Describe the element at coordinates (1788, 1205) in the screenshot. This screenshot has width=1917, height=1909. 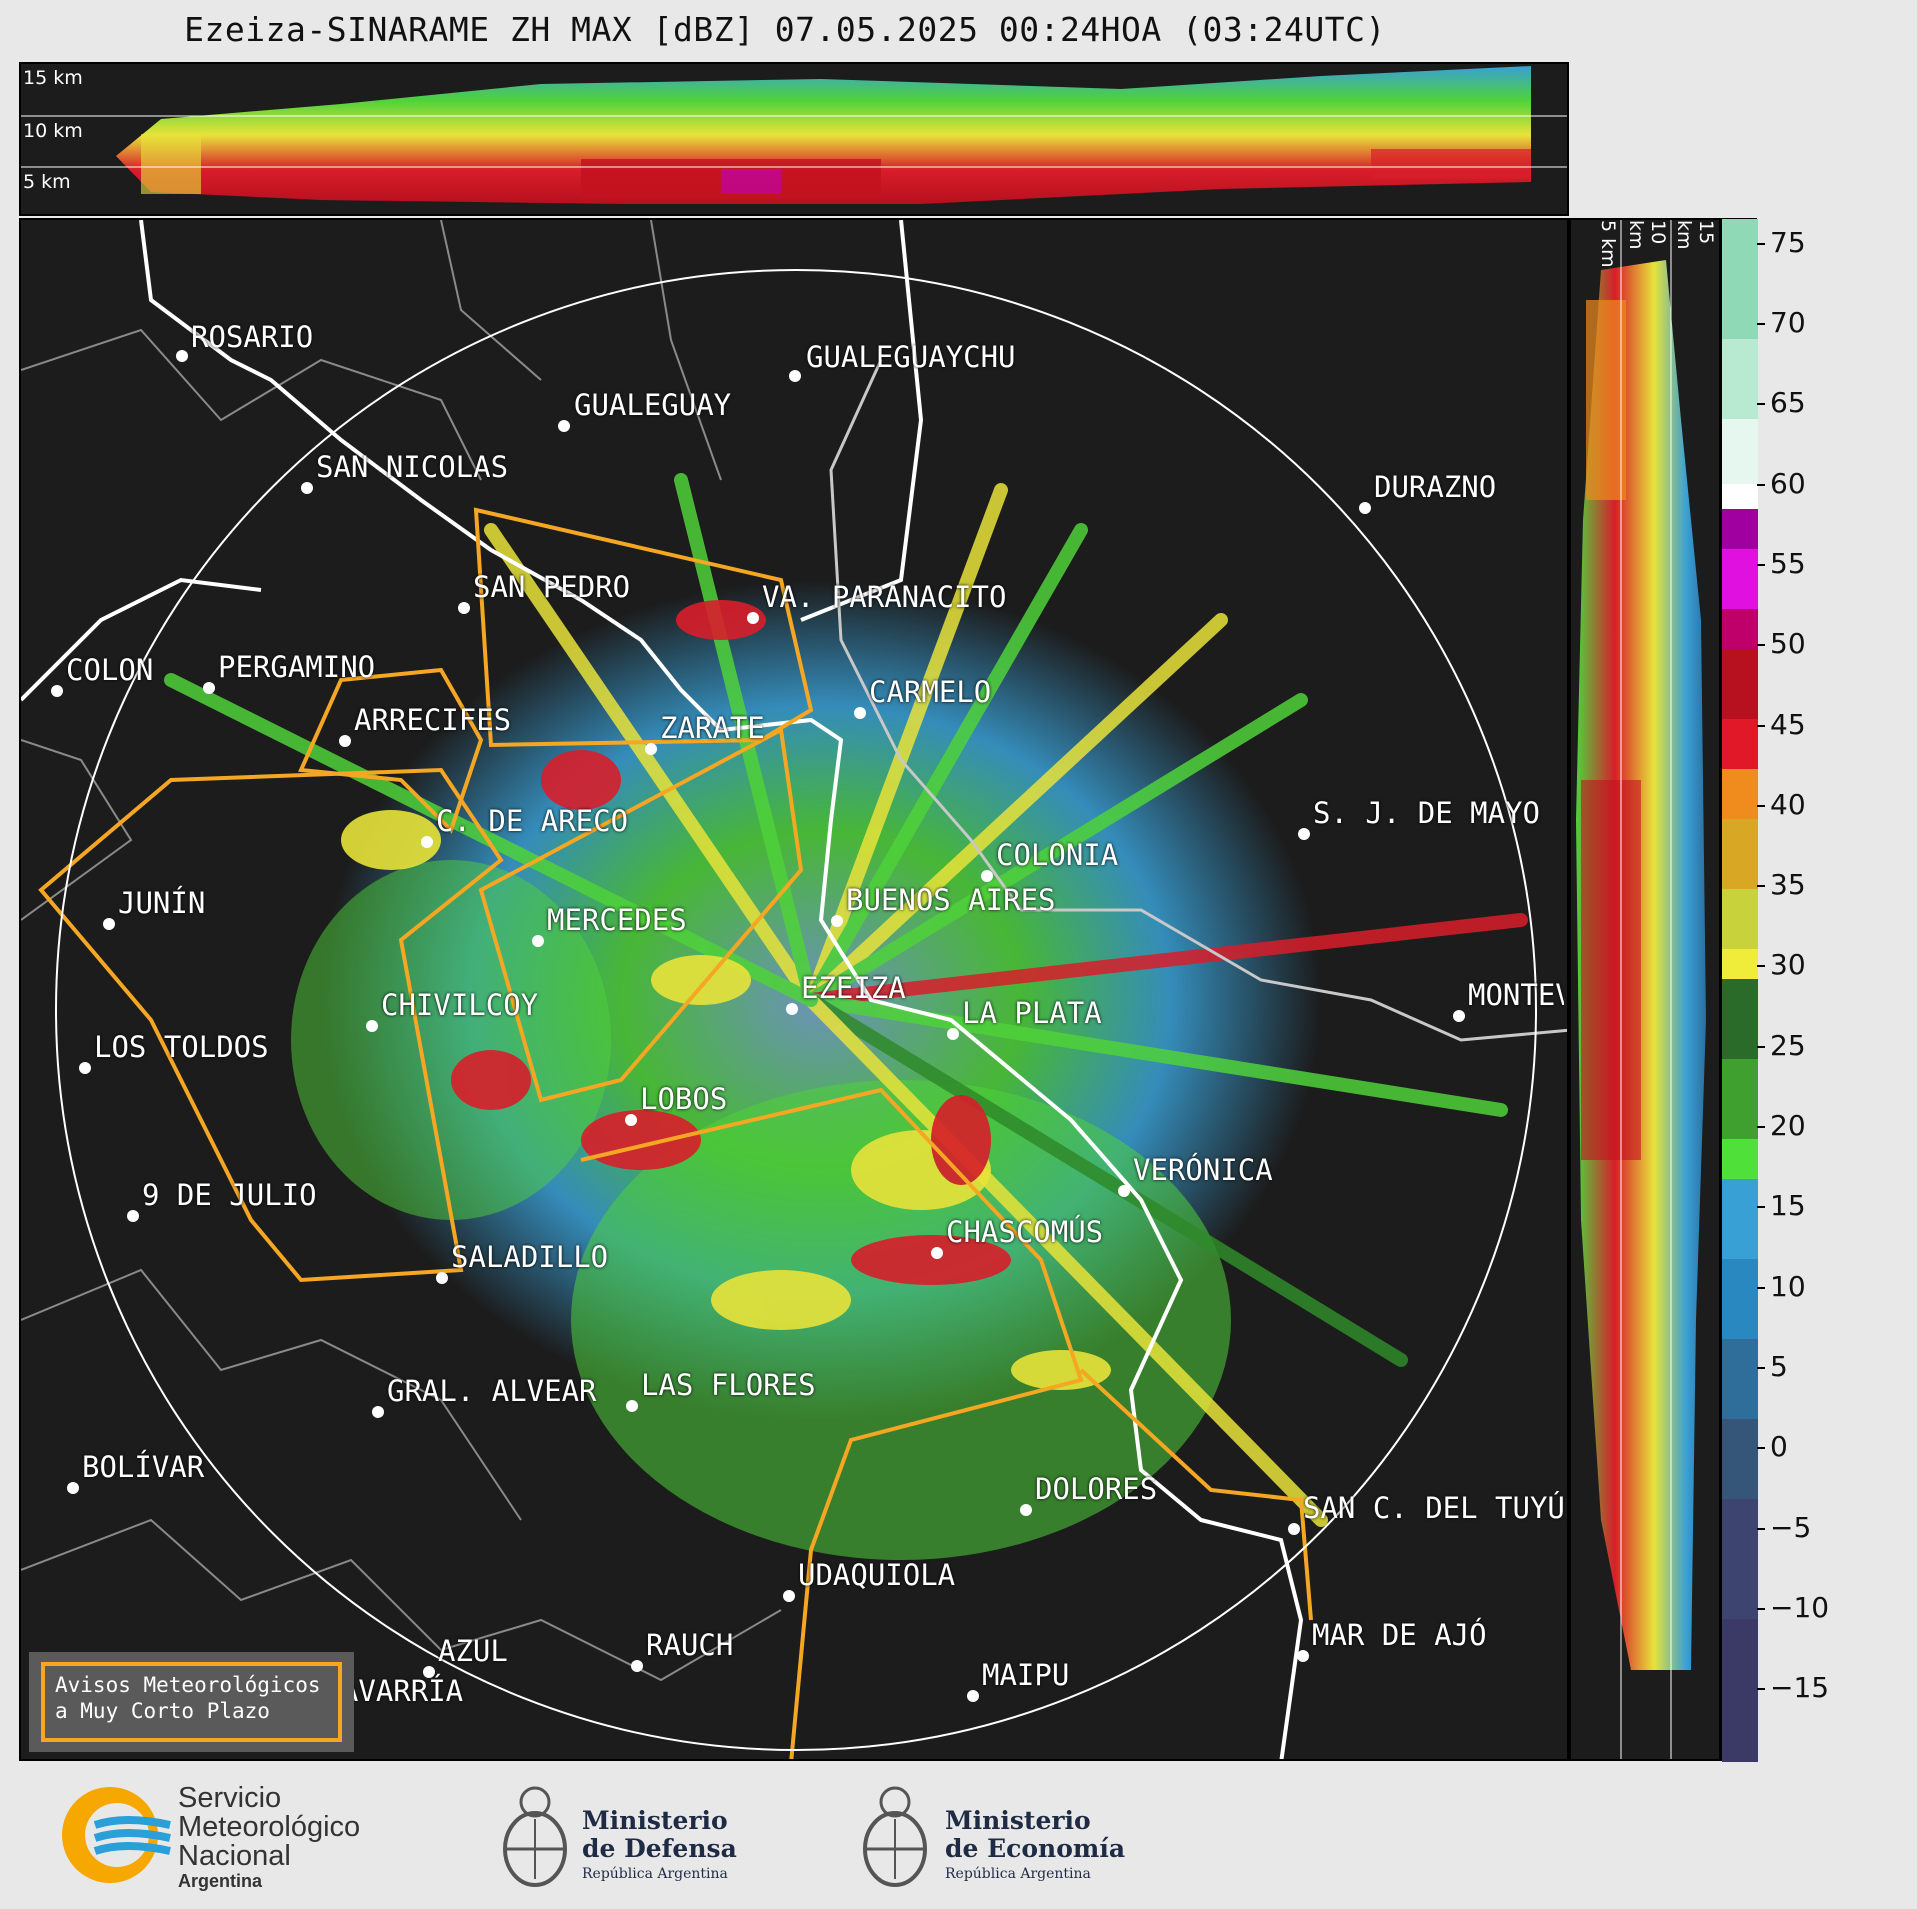
I see `colorbar-label-15: 15` at that location.